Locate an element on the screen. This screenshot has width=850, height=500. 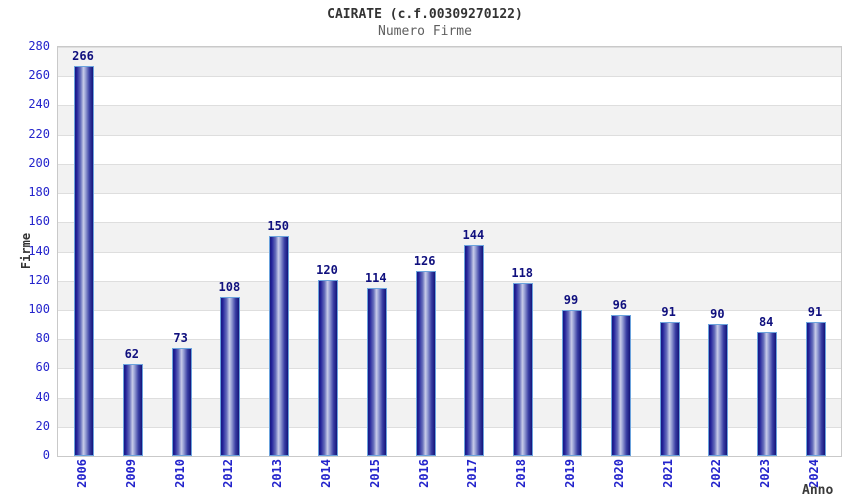
bar-2024 is located at coordinates (816, 389).